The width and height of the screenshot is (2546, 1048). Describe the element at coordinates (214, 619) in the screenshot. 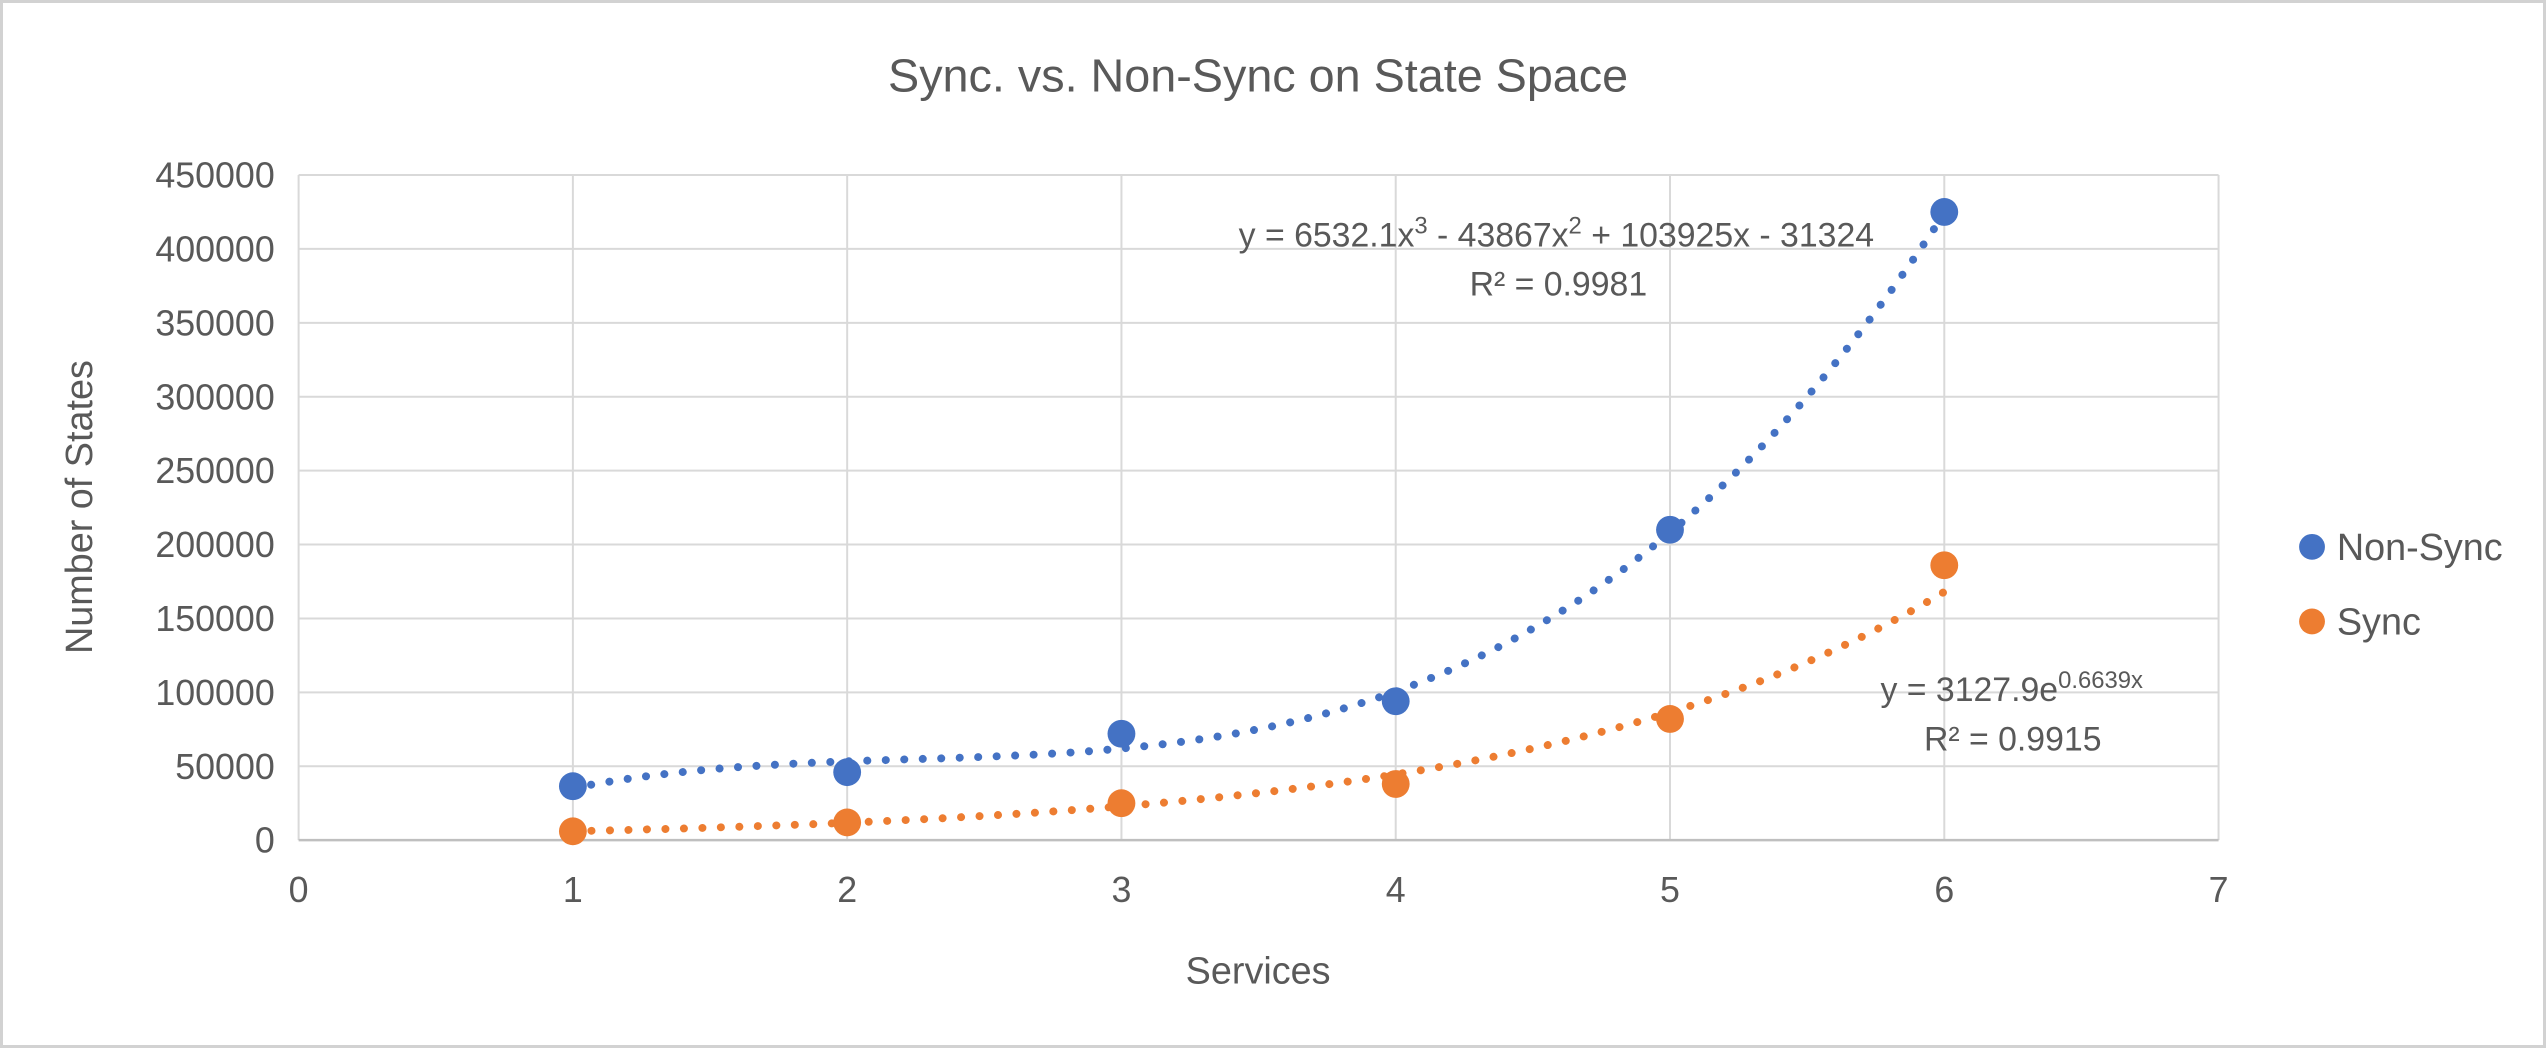

I see `y-tick-label: 150000` at that location.